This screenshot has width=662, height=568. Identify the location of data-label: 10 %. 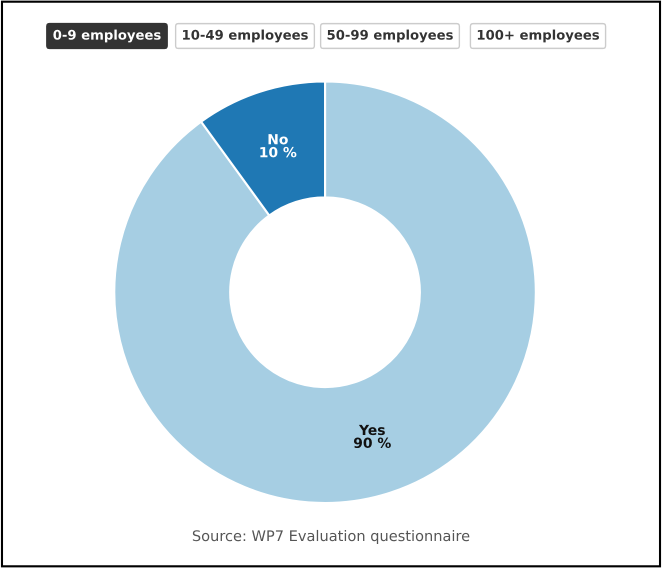
(278, 152).